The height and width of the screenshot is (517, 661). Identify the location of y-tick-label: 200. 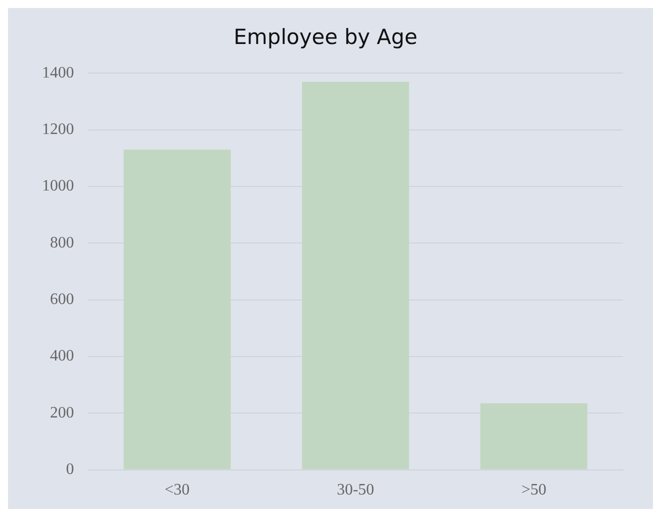
(62, 413).